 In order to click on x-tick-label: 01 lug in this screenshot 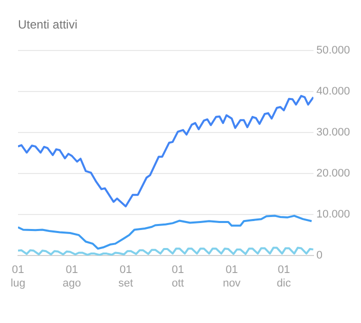, I will do `click(18, 277)`.